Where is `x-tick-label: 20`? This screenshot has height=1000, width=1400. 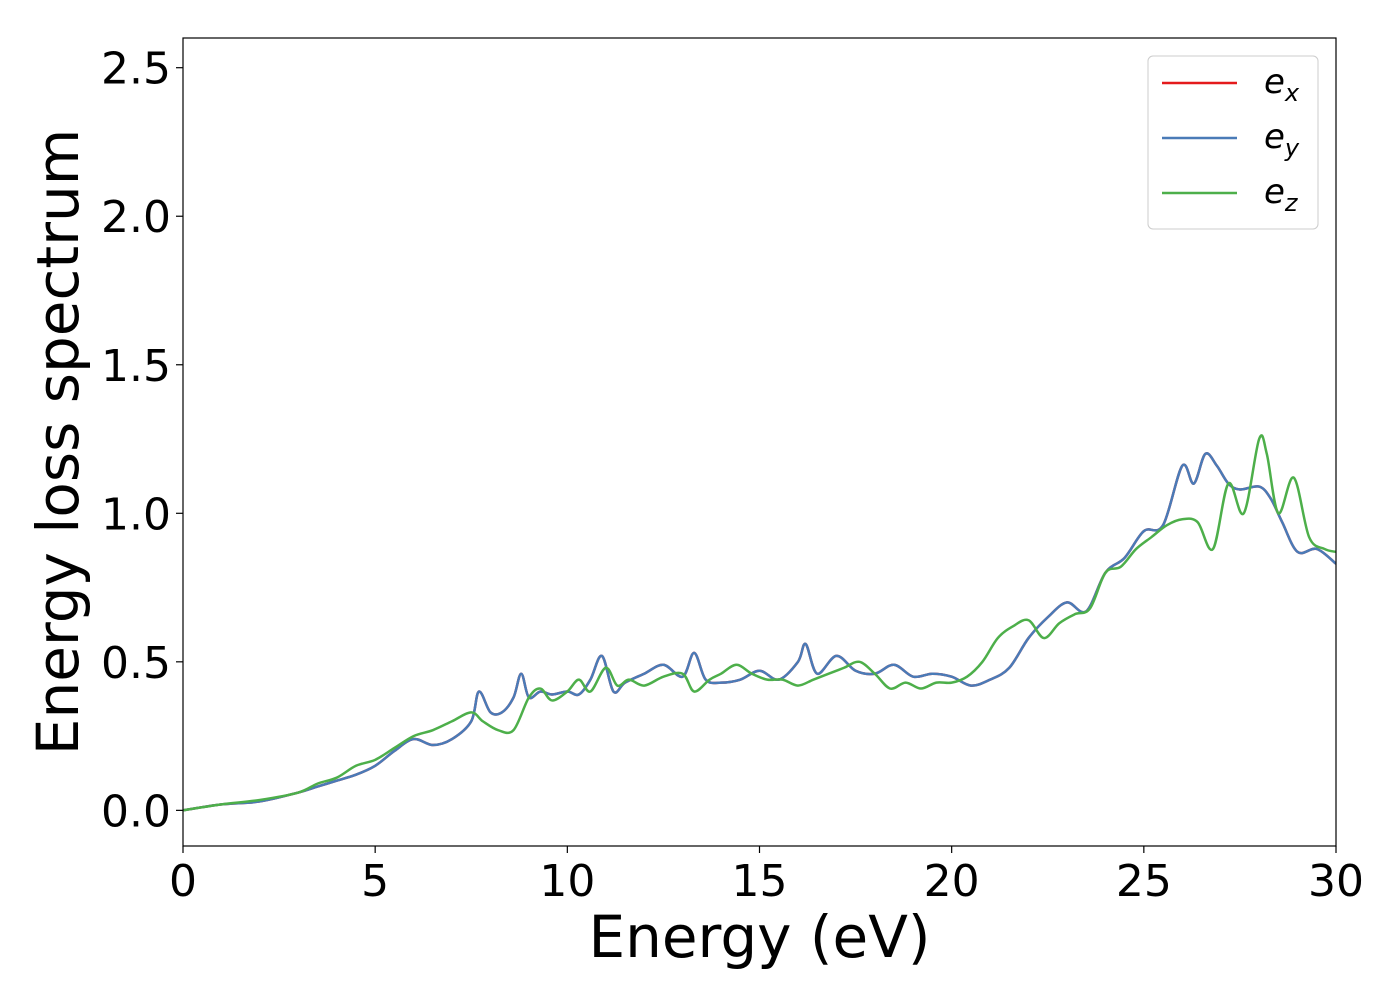
x-tick-label: 20 is located at coordinates (952, 881).